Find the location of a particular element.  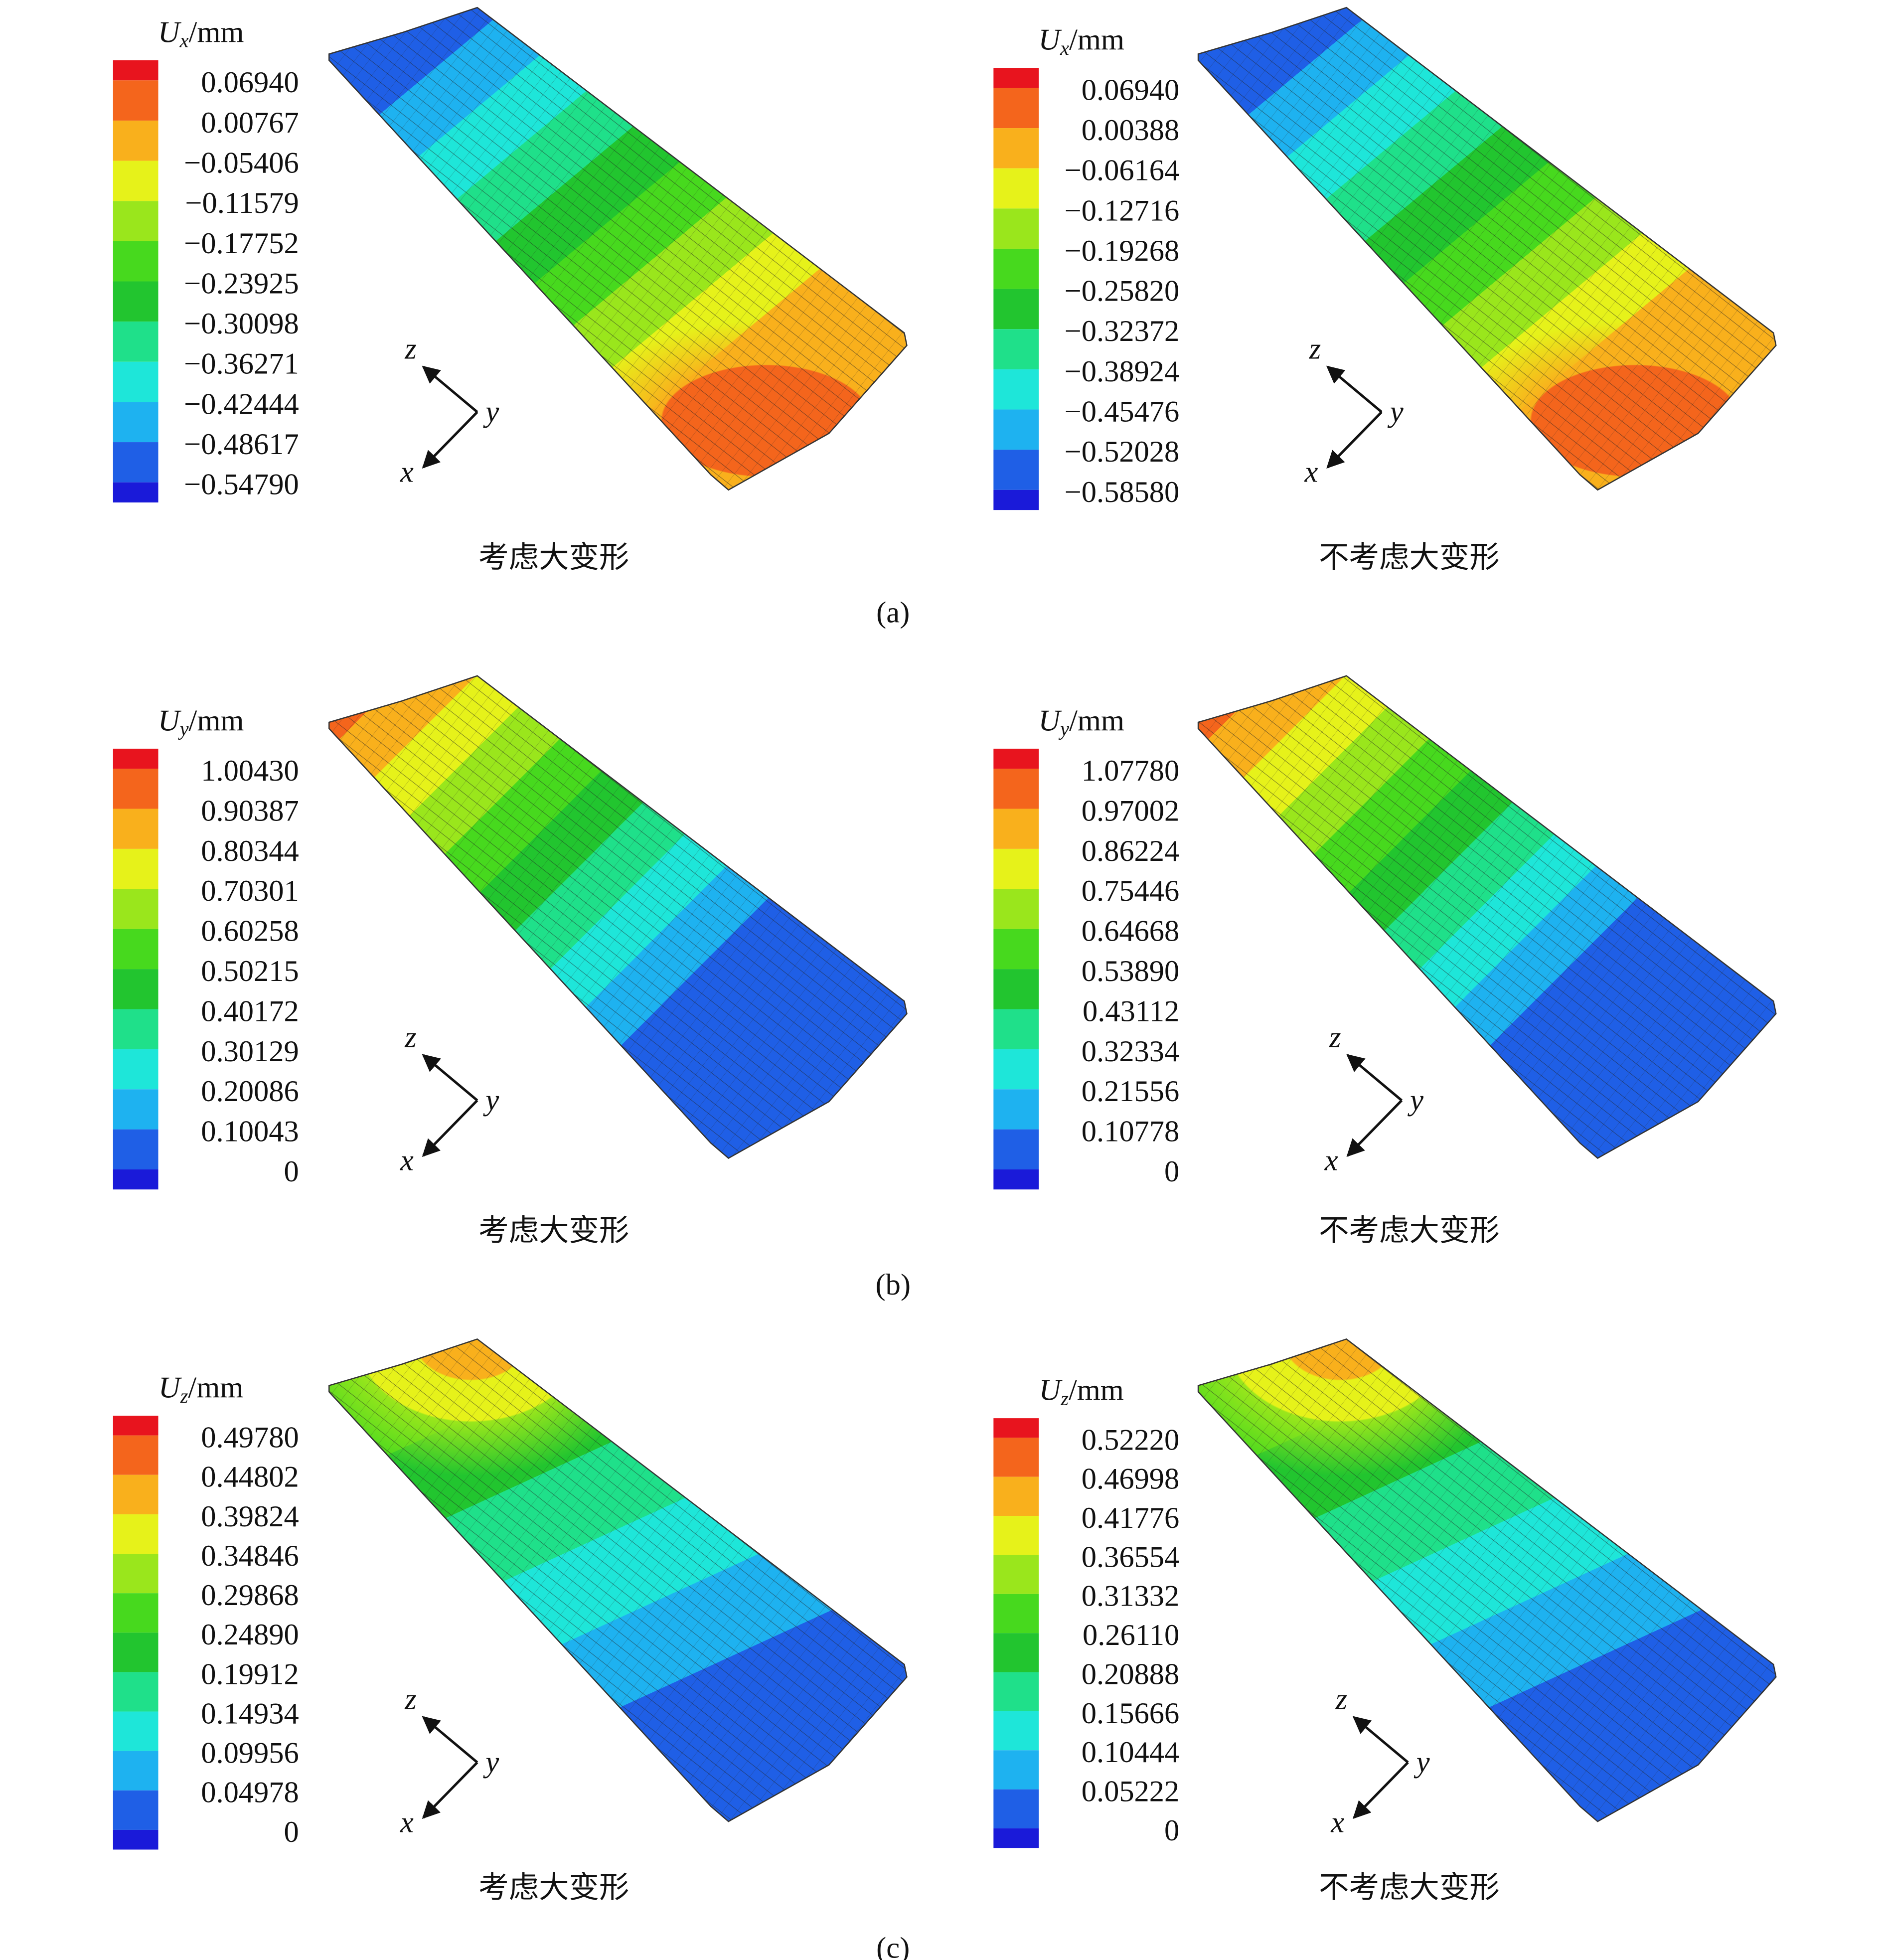

legend-label: 0.04978 is located at coordinates (250, 1792).